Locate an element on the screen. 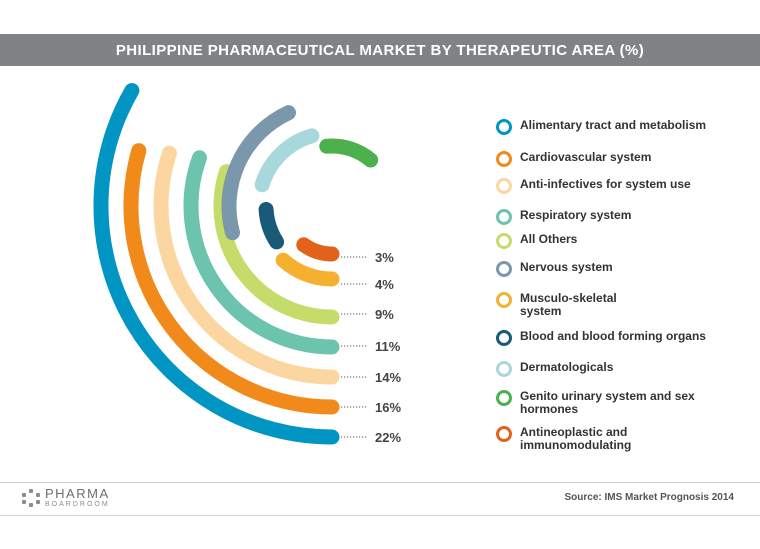 The image size is (760, 549). legend-label: Dermatologicals is located at coordinates (567, 367).